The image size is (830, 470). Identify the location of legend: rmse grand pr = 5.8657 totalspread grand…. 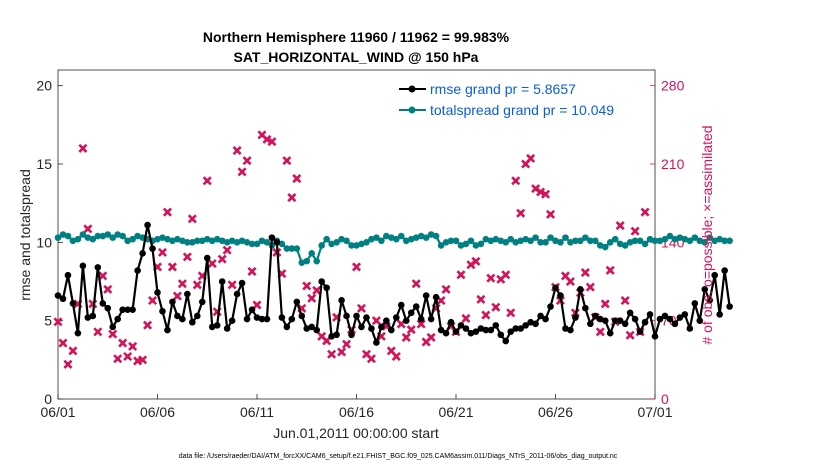
(506, 99).